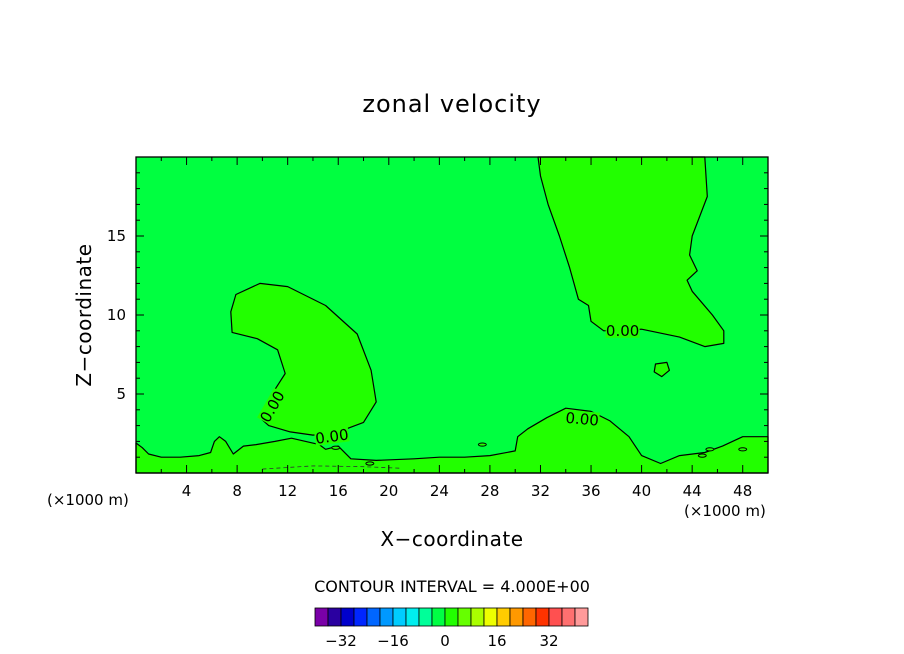  I want to click on x-tick-label: 40, so click(641, 491).